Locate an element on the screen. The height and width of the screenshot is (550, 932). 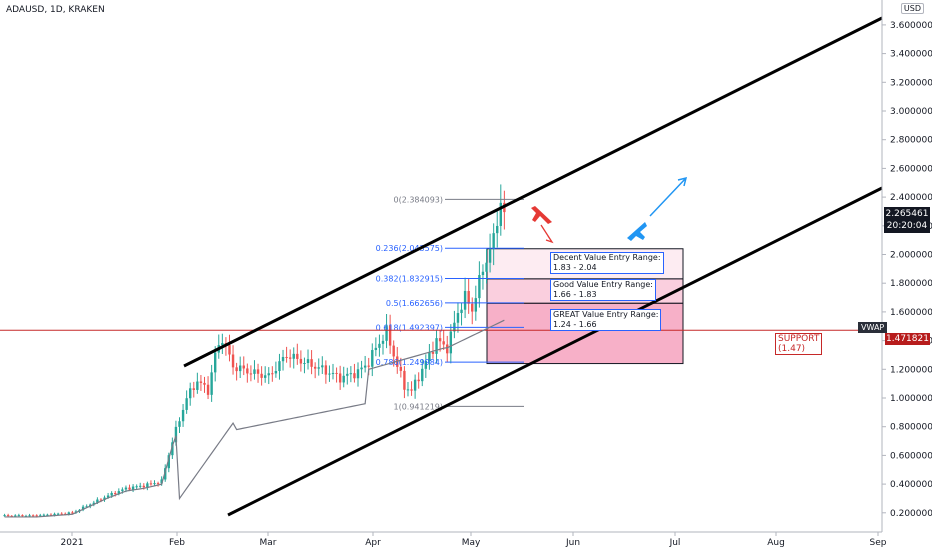
zone-label-good-title: Good Value Entry Range: is located at coordinates (603, 284).